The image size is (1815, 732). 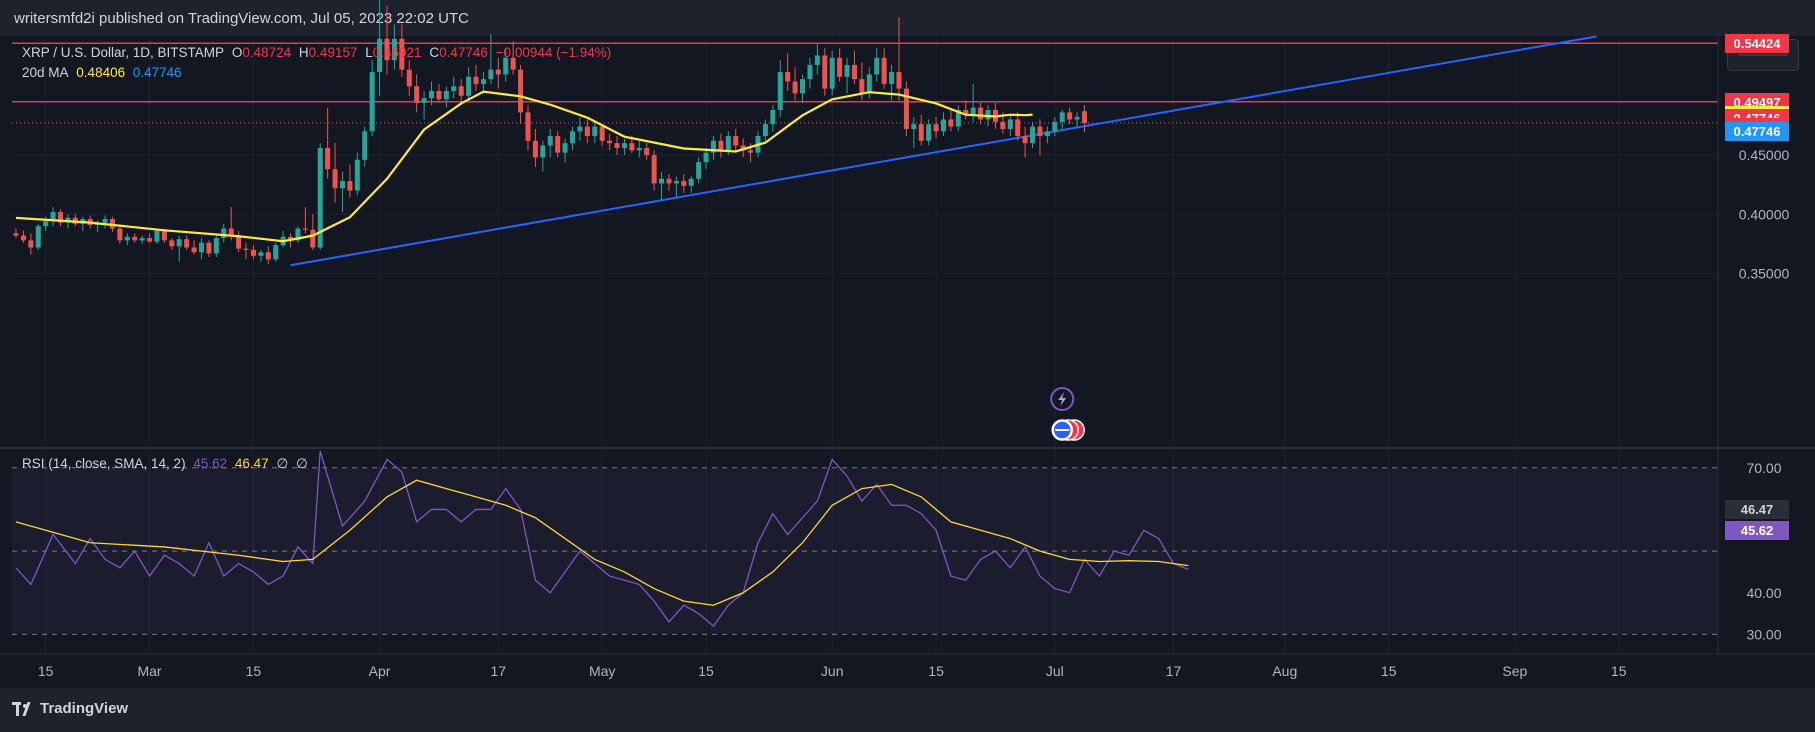 I want to click on symbol-label: XRP / U.S. Dollar, 1D, BITSTAMP, so click(x=123, y=52).